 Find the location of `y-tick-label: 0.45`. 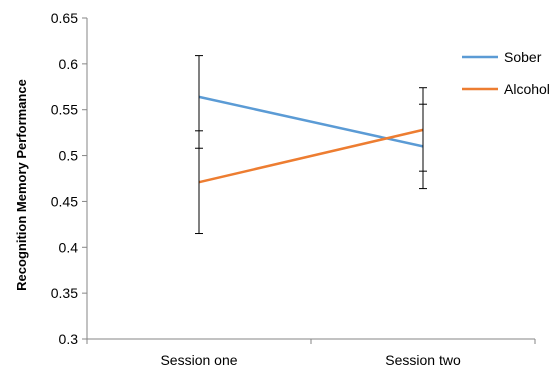

y-tick-label: 0.45 is located at coordinates (64, 201).